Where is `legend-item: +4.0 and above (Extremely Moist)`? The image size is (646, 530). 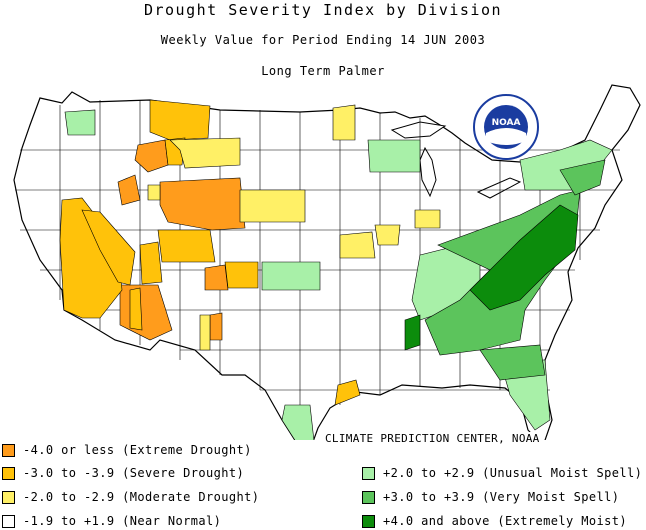 legend-item: +4.0 and above (Extremely Moist) is located at coordinates (494, 521).